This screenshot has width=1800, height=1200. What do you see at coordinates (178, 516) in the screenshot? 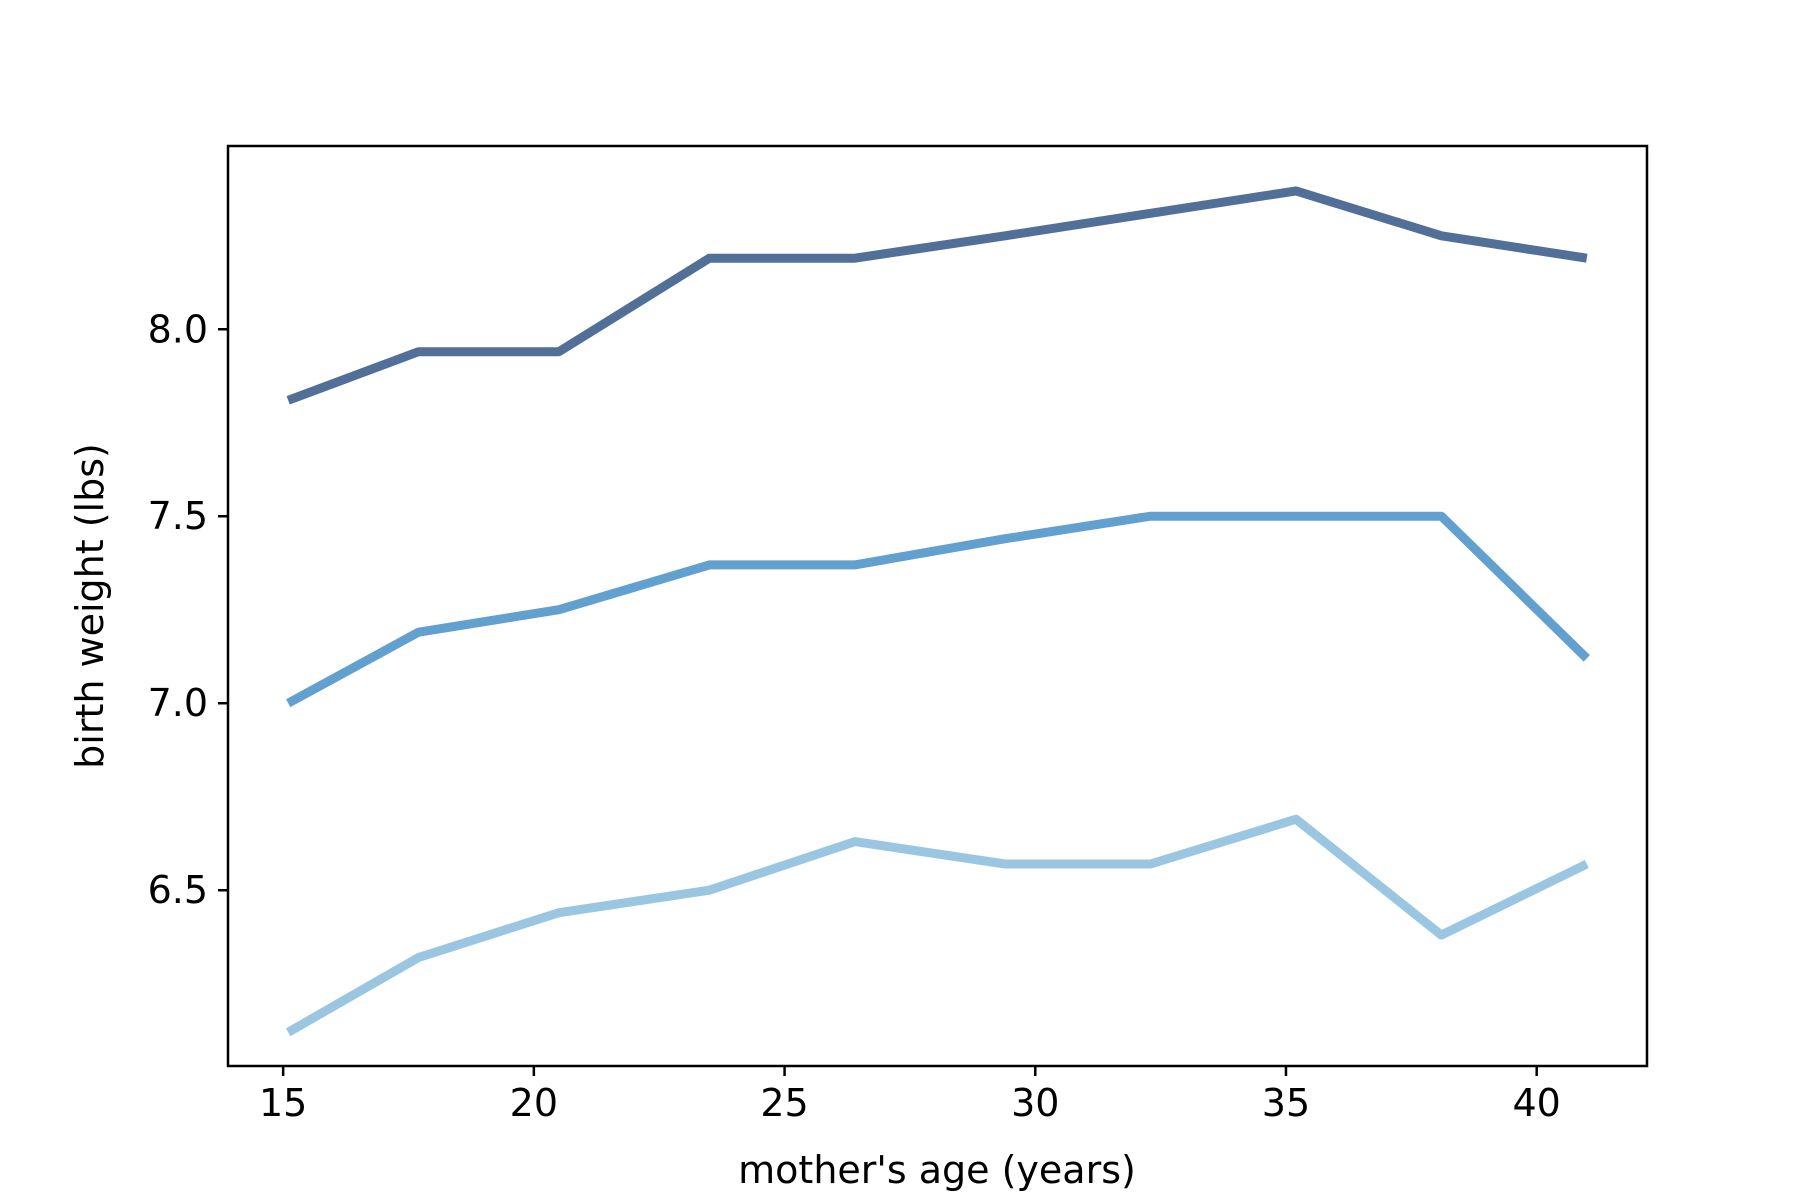
I see `y-tick-label: 7.5` at bounding box center [178, 516].